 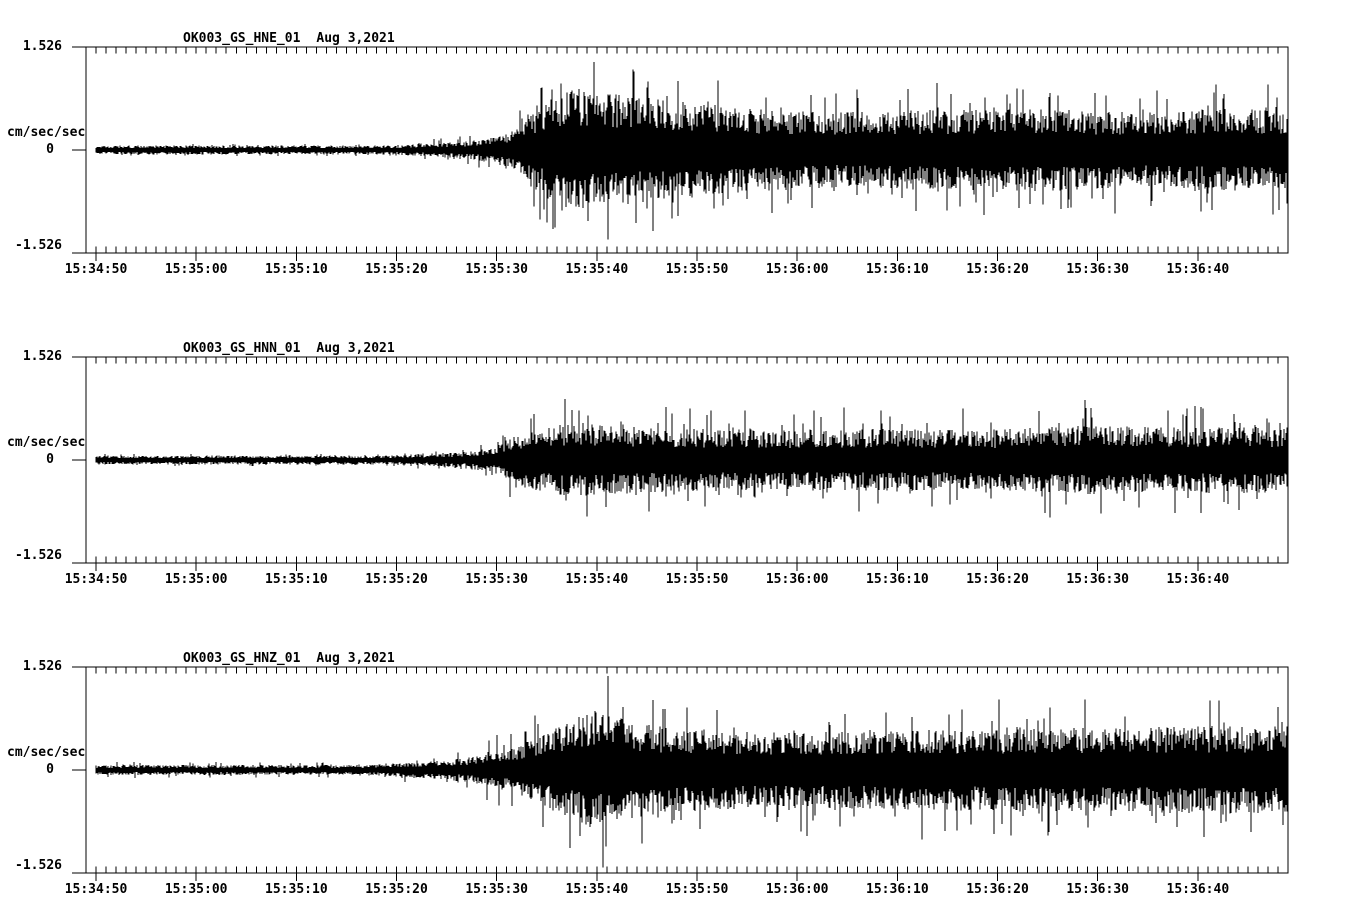 I want to click on panel-title: OK003_GS_HNZ_01 Aug 3,2021, so click(x=289, y=658).